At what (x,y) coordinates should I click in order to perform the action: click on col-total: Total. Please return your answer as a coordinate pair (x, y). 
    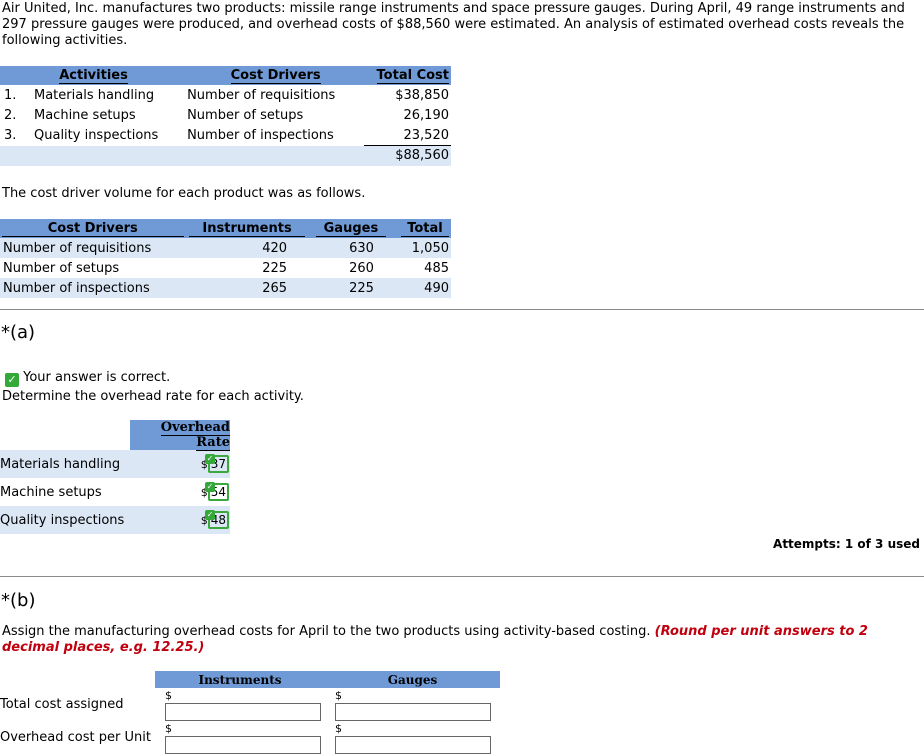
    Looking at the image, I should click on (425, 229).